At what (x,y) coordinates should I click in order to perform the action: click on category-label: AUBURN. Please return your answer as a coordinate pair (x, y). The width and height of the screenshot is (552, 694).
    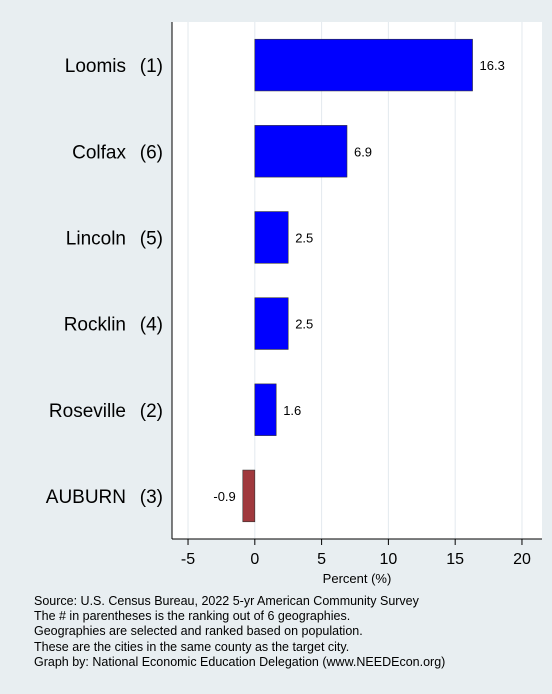
    Looking at the image, I should click on (86, 497).